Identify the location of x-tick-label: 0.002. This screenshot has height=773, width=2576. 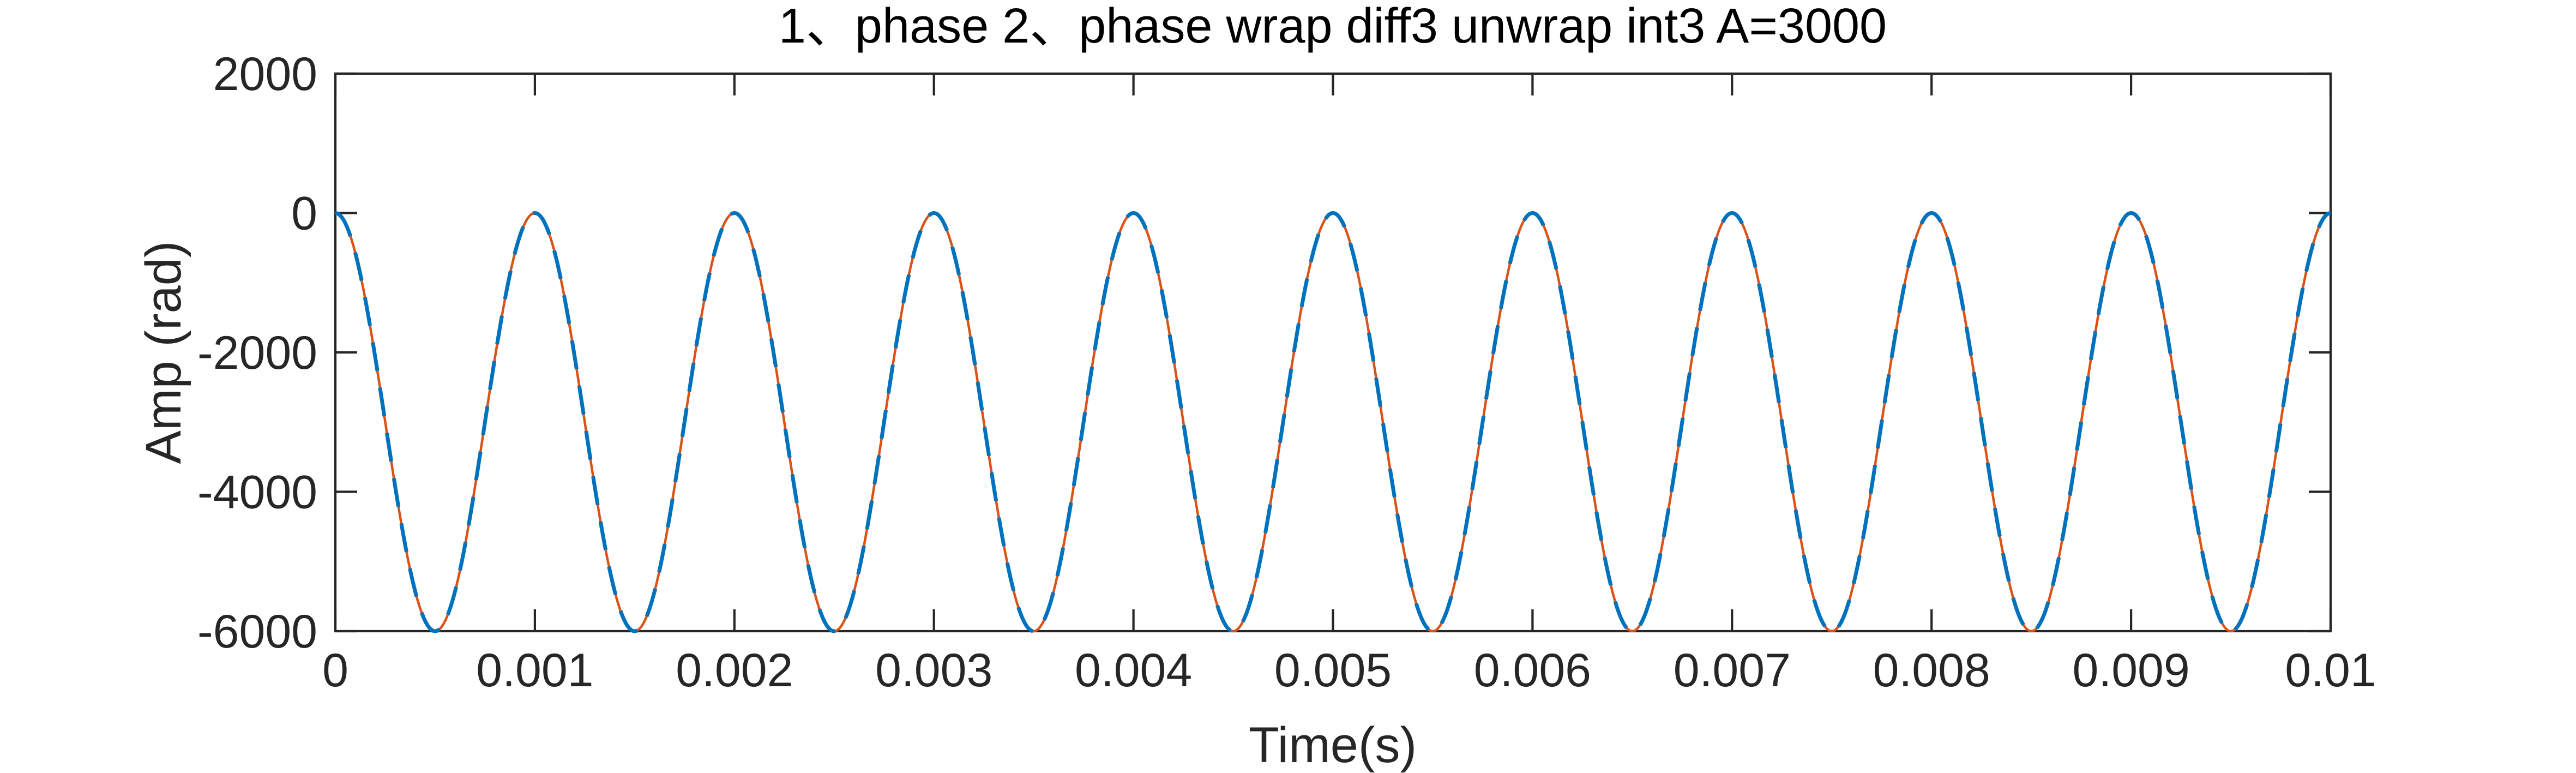
(734, 670).